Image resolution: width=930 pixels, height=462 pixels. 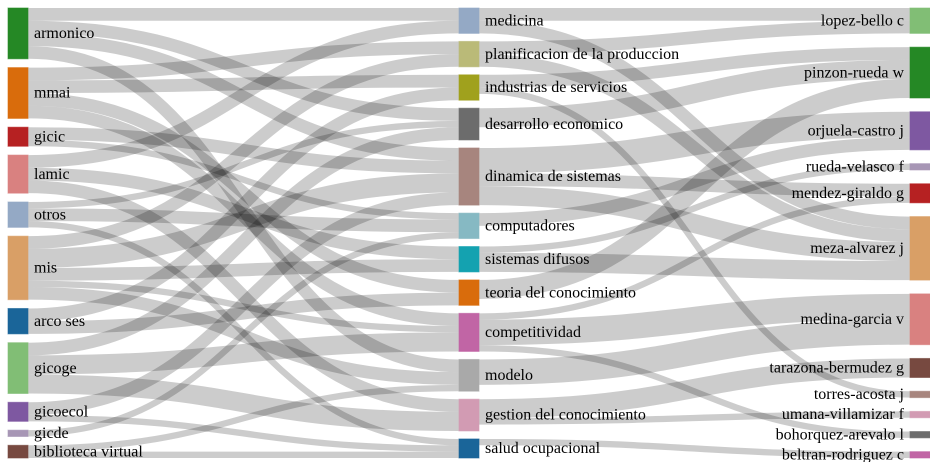 What do you see at coordinates (543, 448) in the screenshot?
I see `node-label: salud ocupacional` at bounding box center [543, 448].